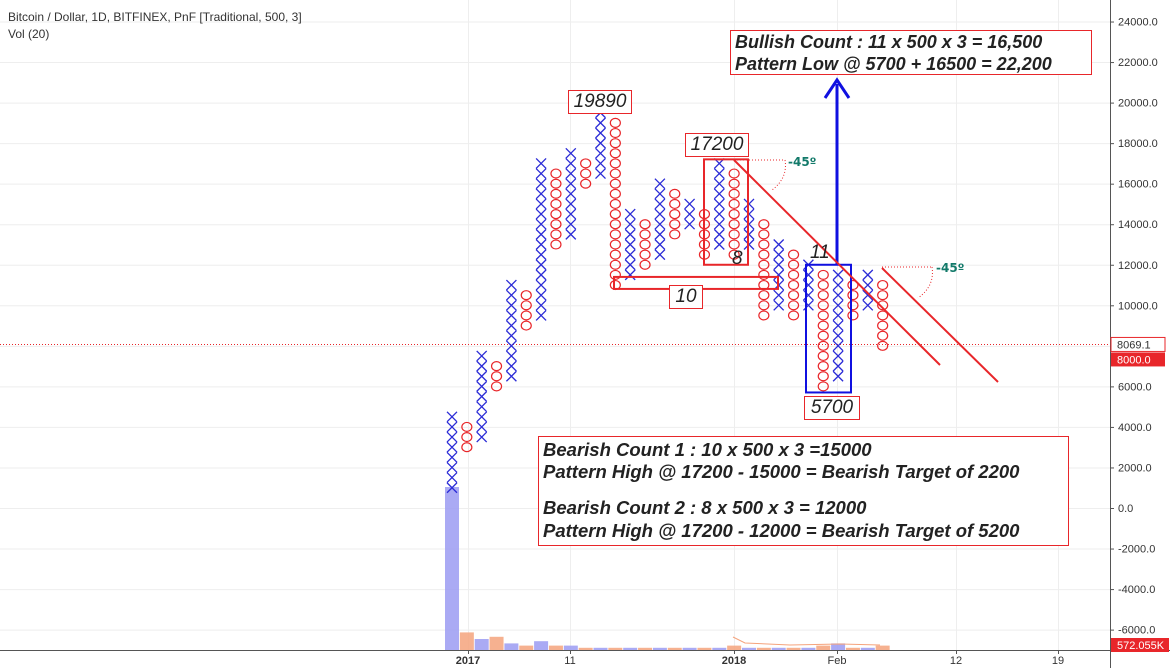  What do you see at coordinates (1138, 144) in the screenshot?
I see `y-tick-label: 18000.0` at bounding box center [1138, 144].